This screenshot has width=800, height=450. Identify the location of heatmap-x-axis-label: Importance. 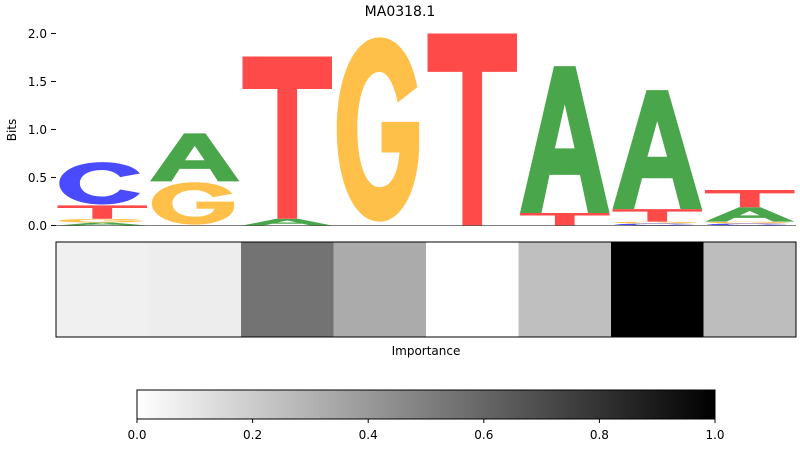
(426, 351).